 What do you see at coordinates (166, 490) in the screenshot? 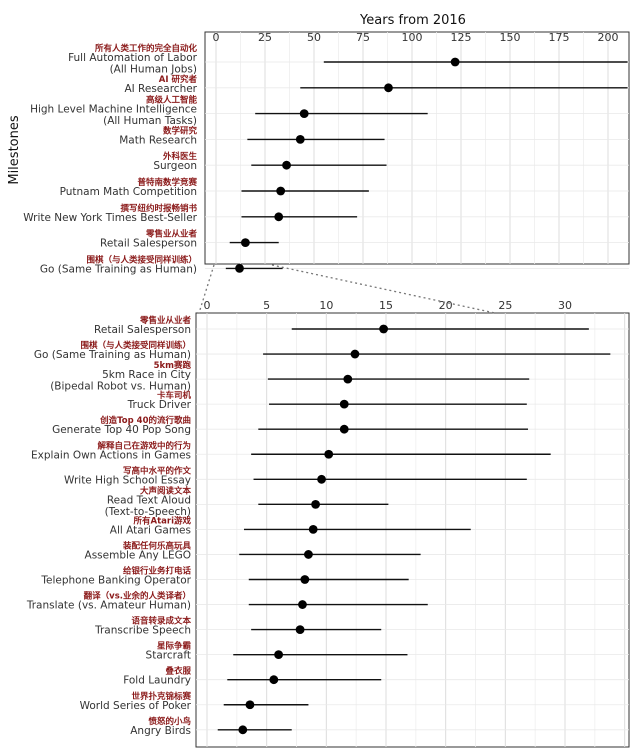
I see `bottom-label-cn: 大声阅读文本` at bounding box center [166, 490].